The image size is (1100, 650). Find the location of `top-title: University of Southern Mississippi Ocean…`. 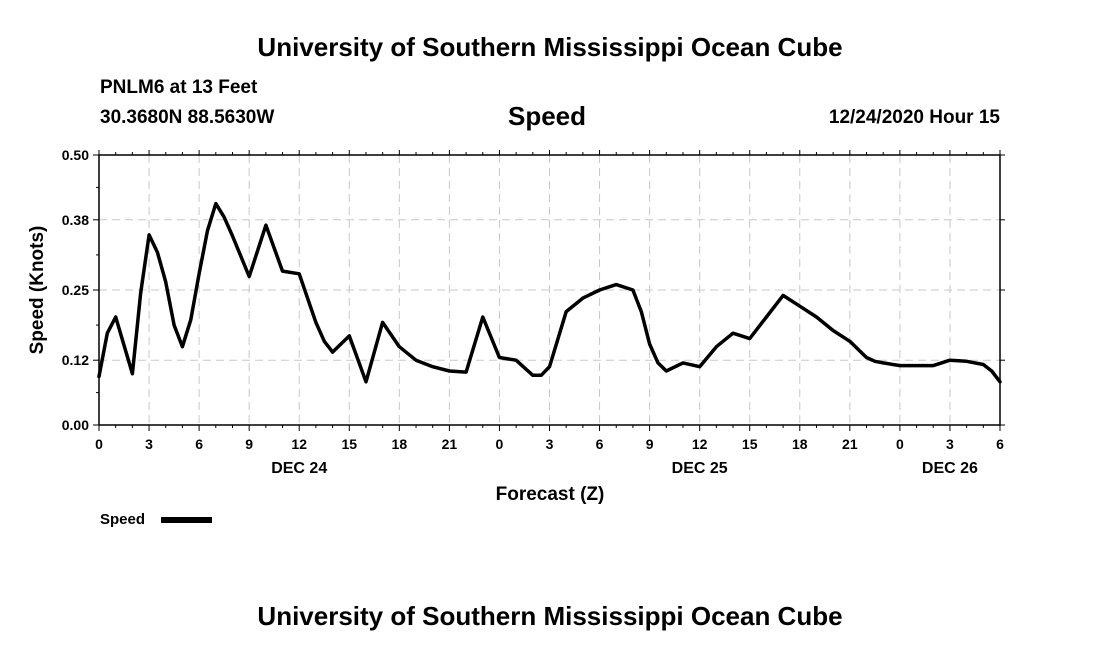

top-title: University of Southern Mississippi Ocean… is located at coordinates (550, 47).